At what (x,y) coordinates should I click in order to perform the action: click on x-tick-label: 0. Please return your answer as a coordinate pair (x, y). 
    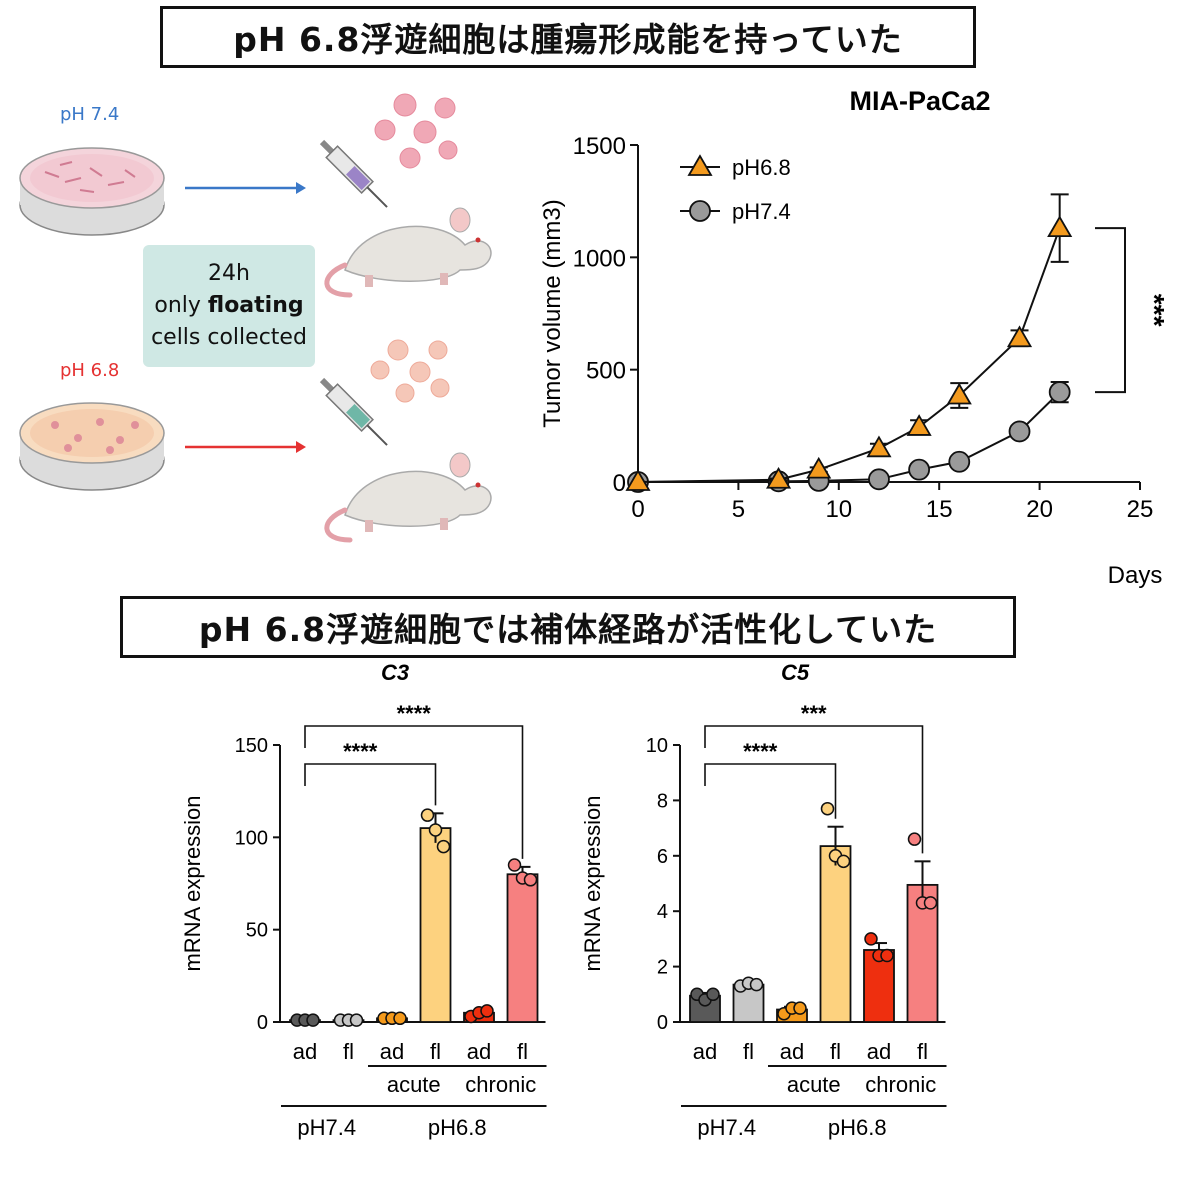
    Looking at the image, I should click on (637, 509).